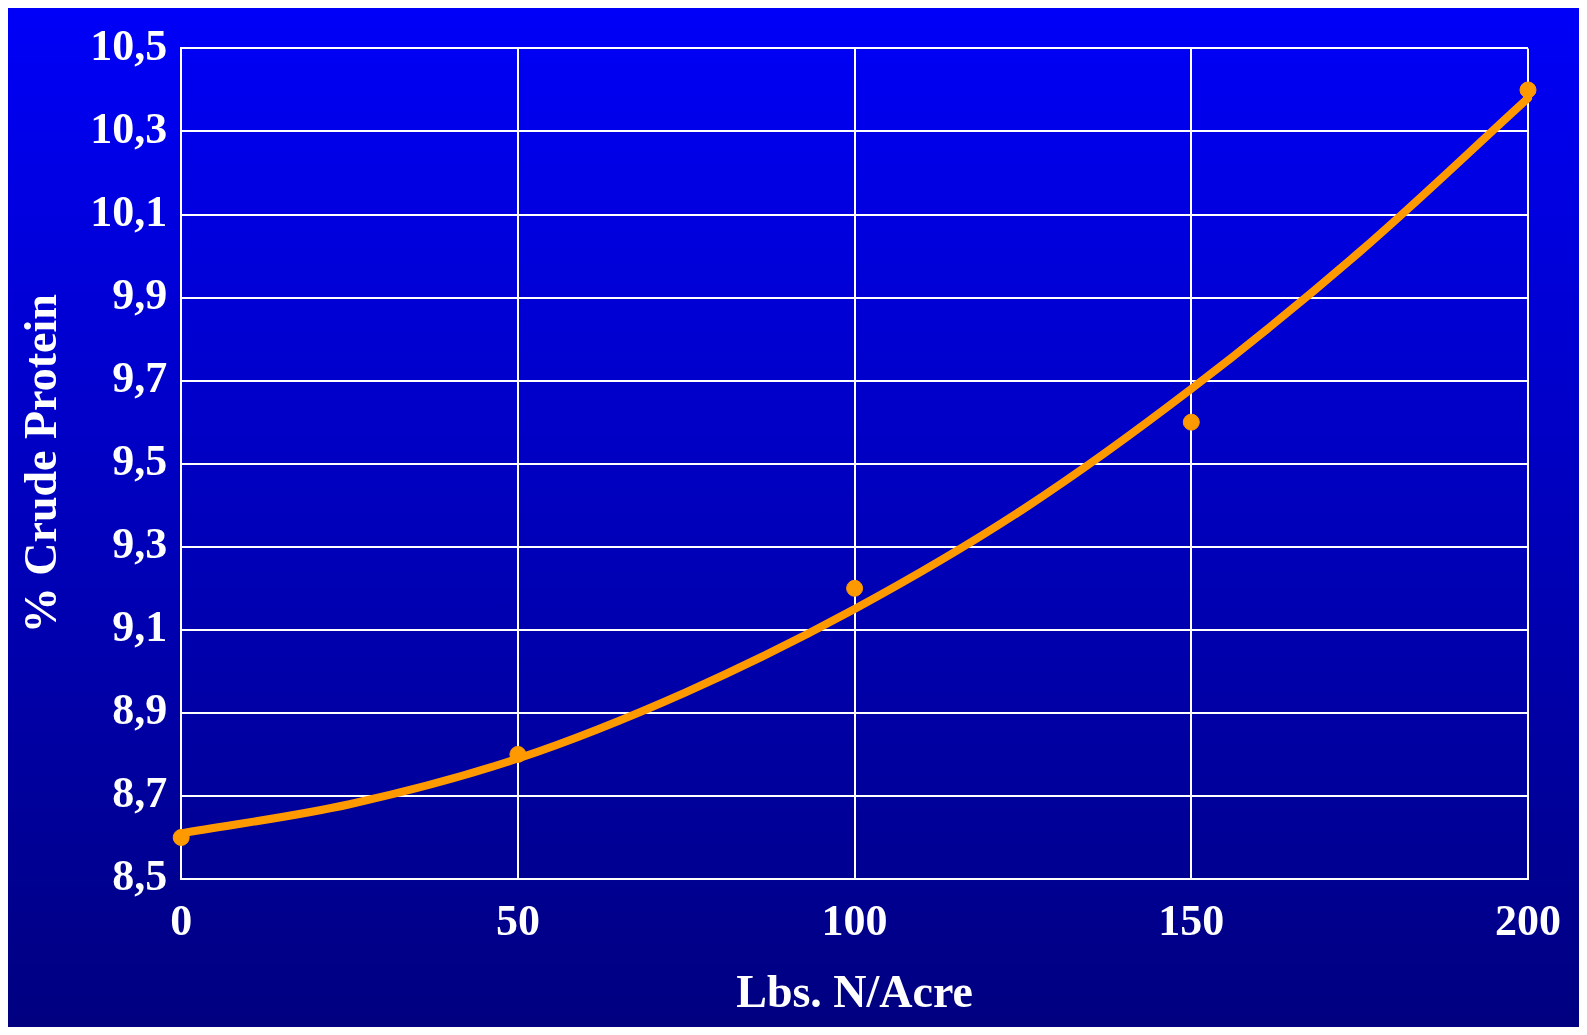  Describe the element at coordinates (140, 294) in the screenshot. I see `y-tick-label: 9,9` at that location.